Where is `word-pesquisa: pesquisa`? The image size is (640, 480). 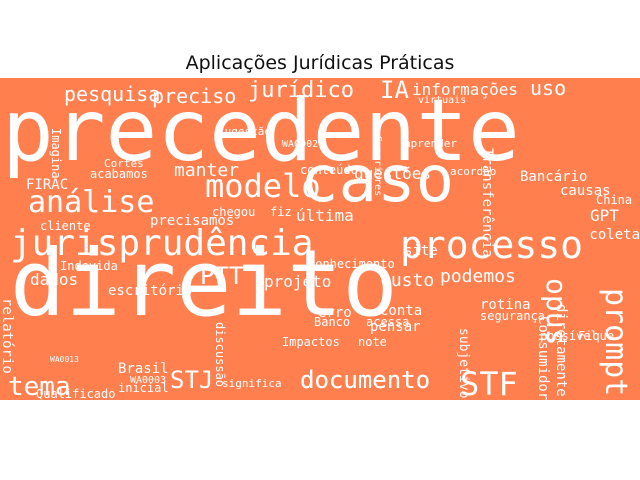
word-pesquisa: pesquisa is located at coordinates (112, 94).